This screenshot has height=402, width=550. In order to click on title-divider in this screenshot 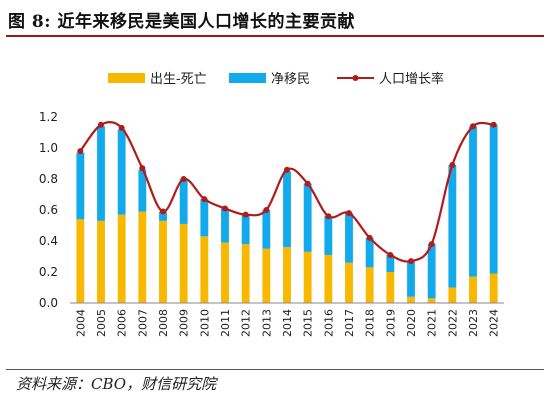, I will do `click(275, 36)`.